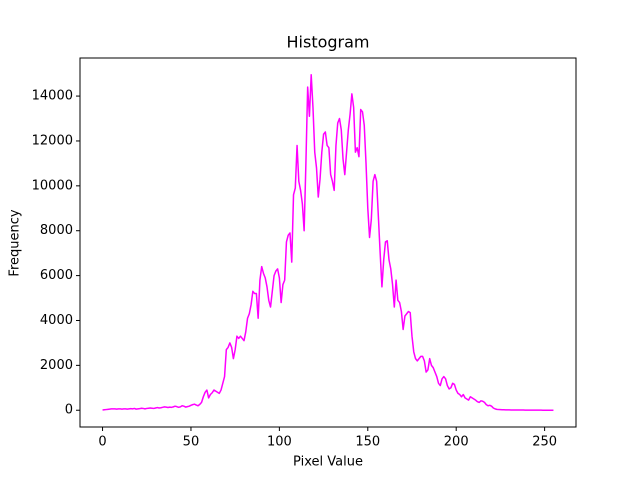  Describe the element at coordinates (69, 410) in the screenshot. I see `y-tick-label: 0` at that location.